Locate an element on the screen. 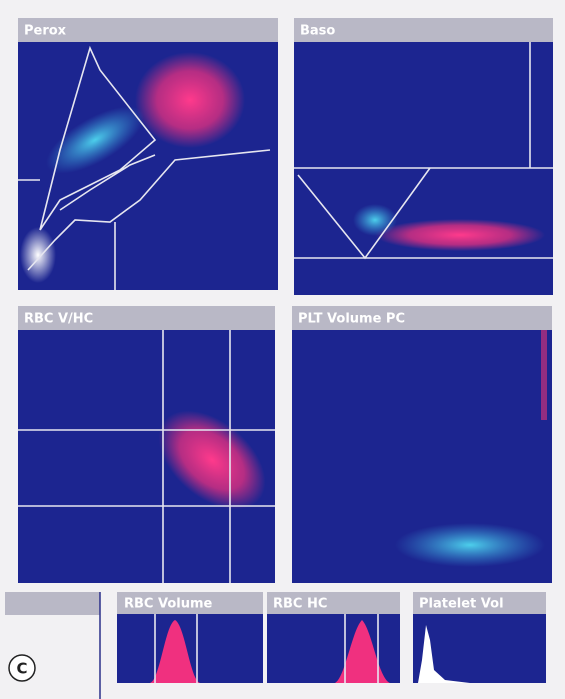 Image resolution: width=565 pixels, height=699 pixels. figure-label-circle is located at coordinates (22, 668).